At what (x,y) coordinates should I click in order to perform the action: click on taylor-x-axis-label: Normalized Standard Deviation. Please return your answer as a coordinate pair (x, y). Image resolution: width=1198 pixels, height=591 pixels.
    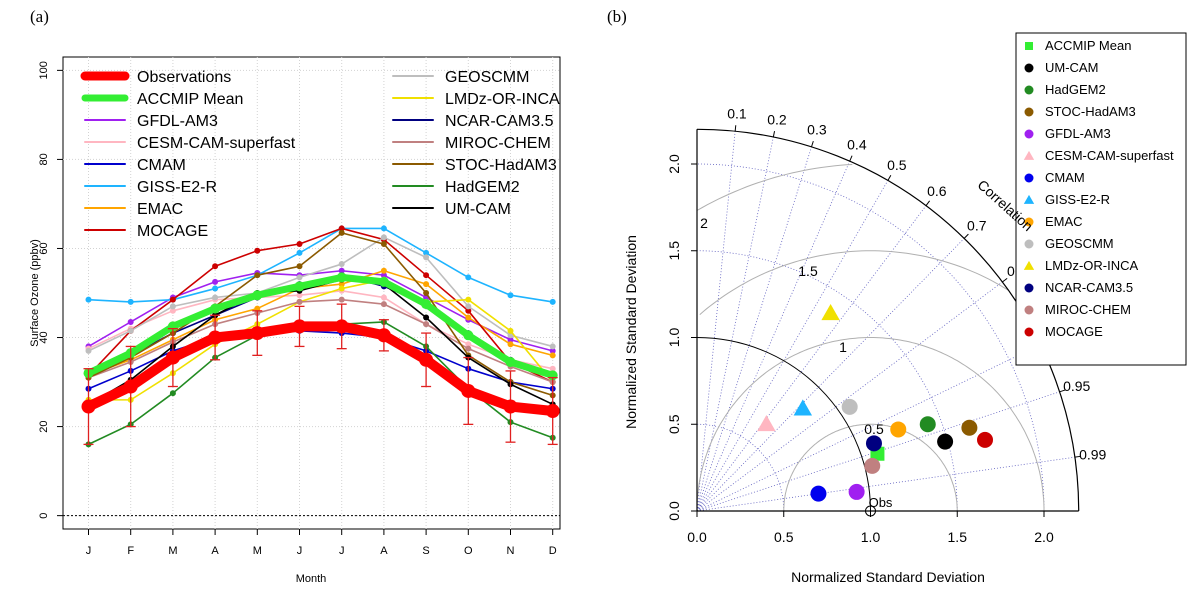
    Looking at the image, I should click on (888, 577).